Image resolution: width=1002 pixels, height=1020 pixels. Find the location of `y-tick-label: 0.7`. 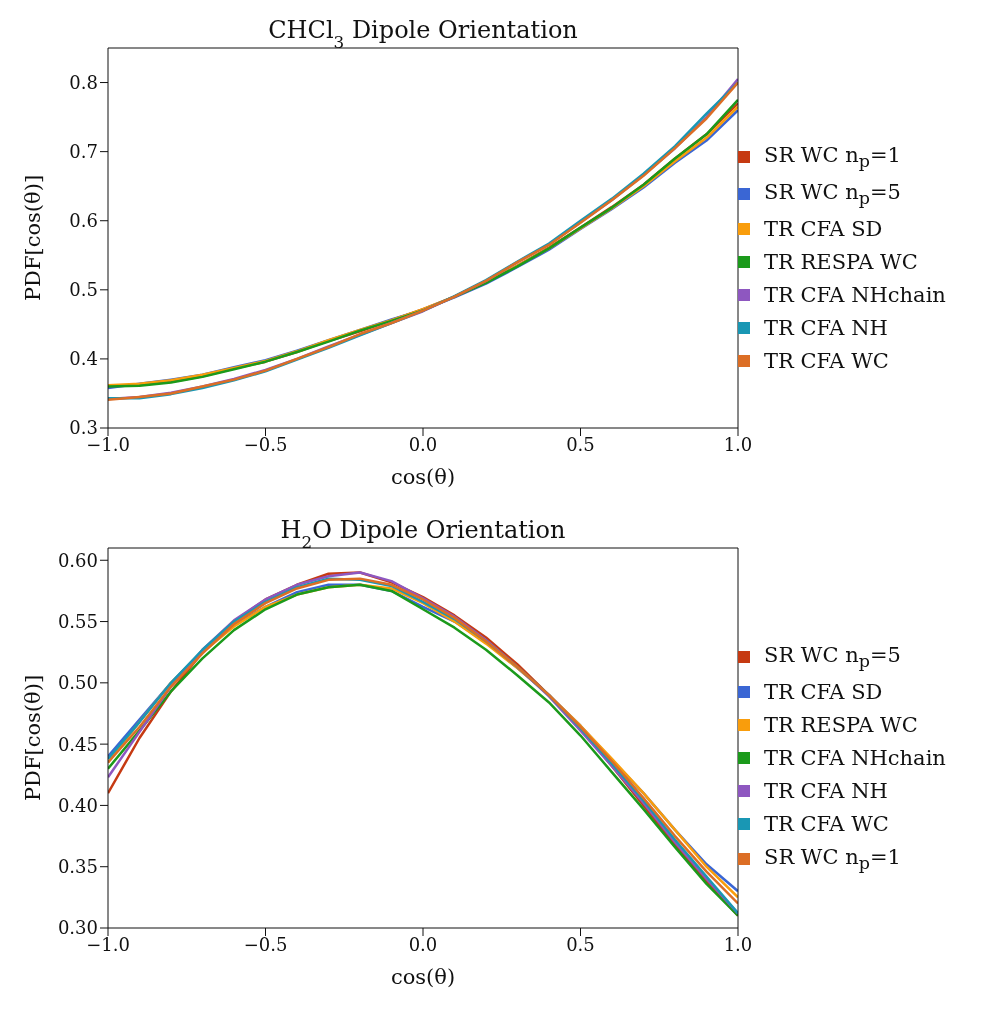

y-tick-label: 0.7 is located at coordinates (83, 152).